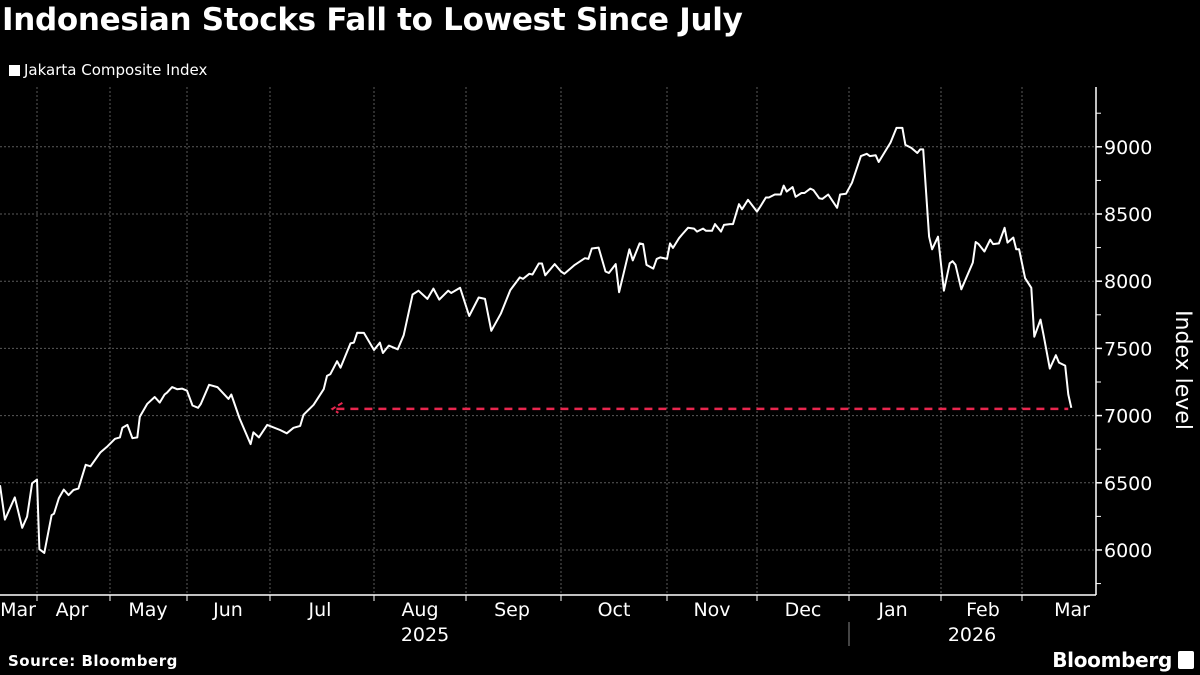  I want to click on y-tick-label: 7500, so click(1128, 349).